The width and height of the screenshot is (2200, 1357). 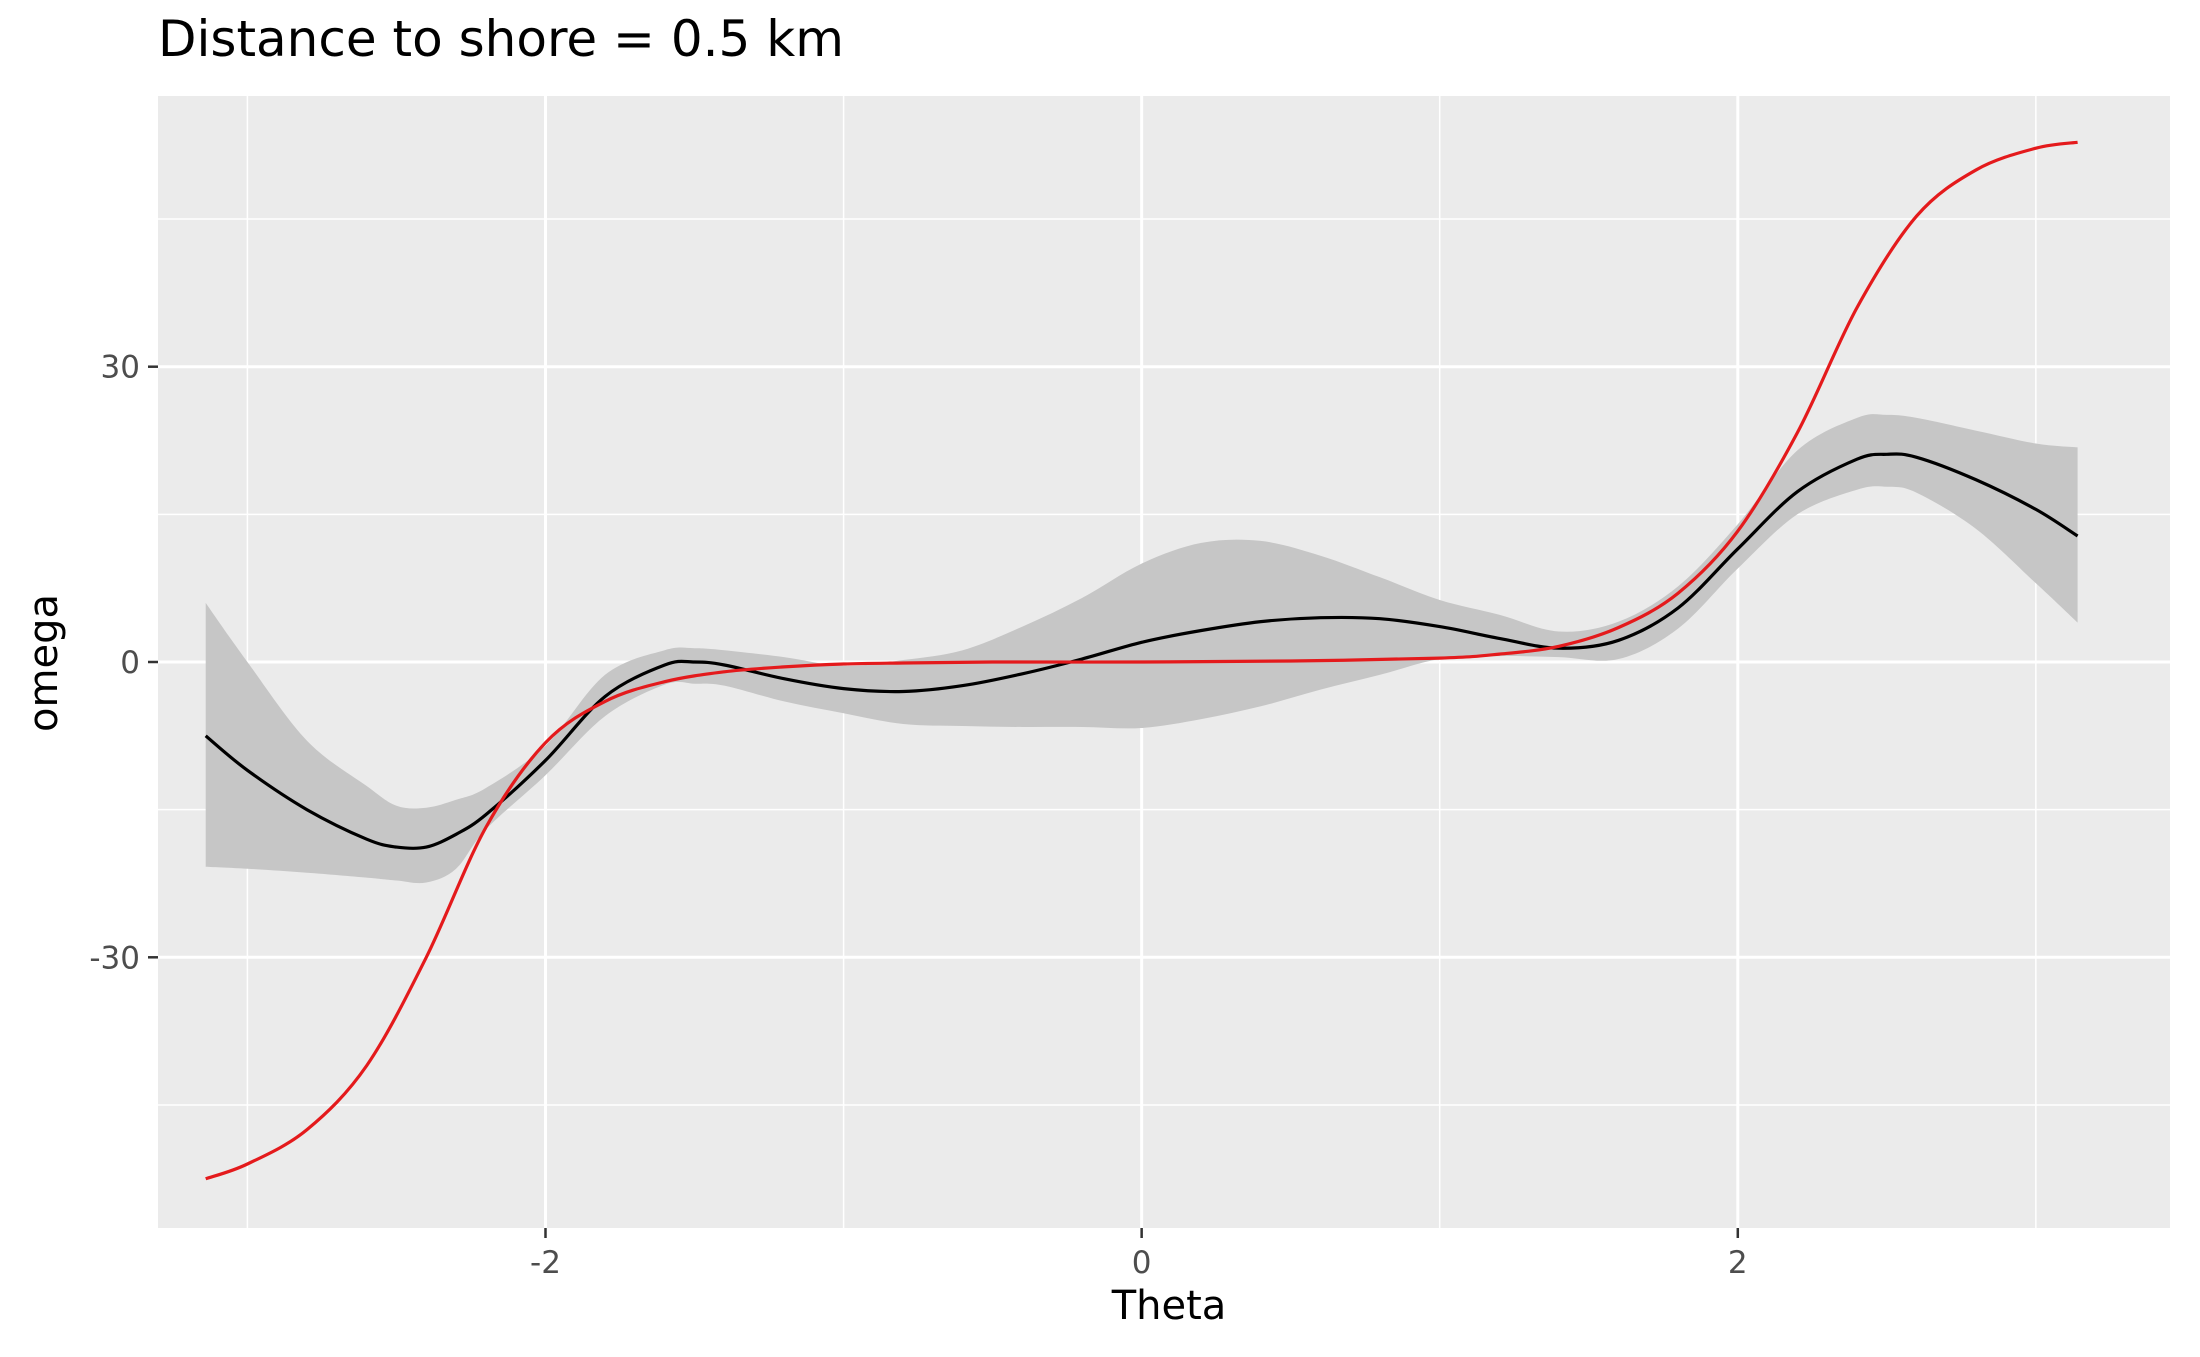 What do you see at coordinates (1738, 1263) in the screenshot?
I see `x-tick-label: 2` at bounding box center [1738, 1263].